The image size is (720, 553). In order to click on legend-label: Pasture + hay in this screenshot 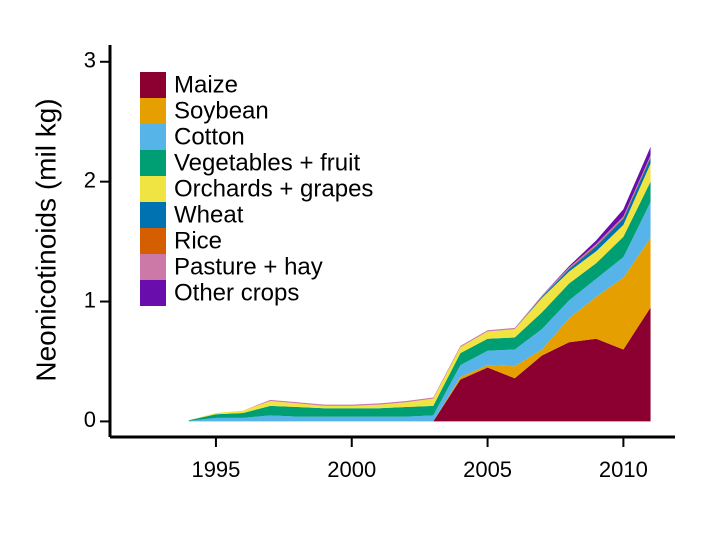, I will do `click(248, 266)`.